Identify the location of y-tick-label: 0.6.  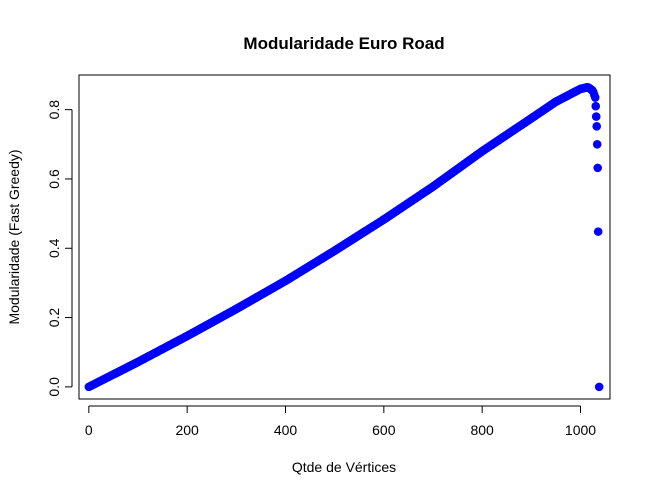
(54, 179).